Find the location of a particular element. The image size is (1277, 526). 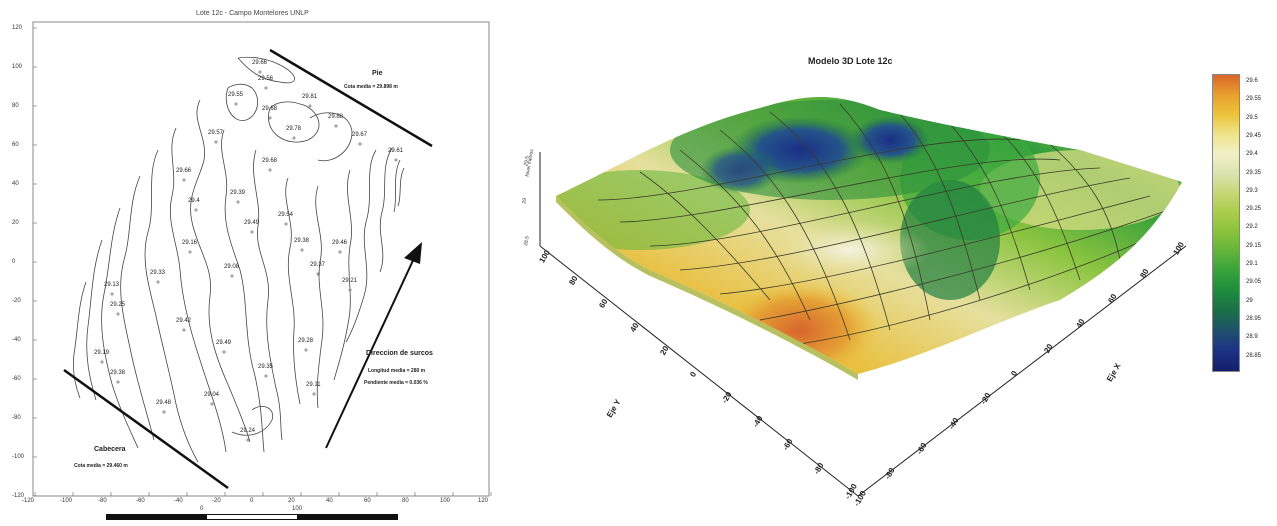

colorbar-tick-label: 29 is located at coordinates (1249, 300).